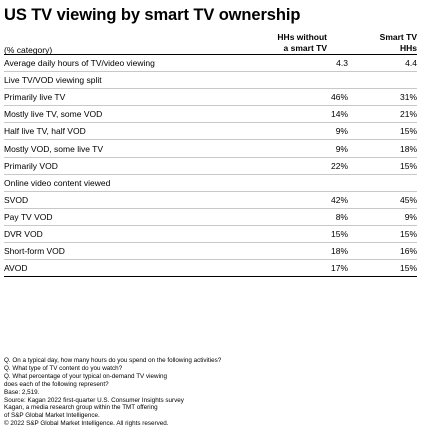 The height and width of the screenshot is (446, 425). I want to click on row-label: Short-form VOD, so click(146, 251).